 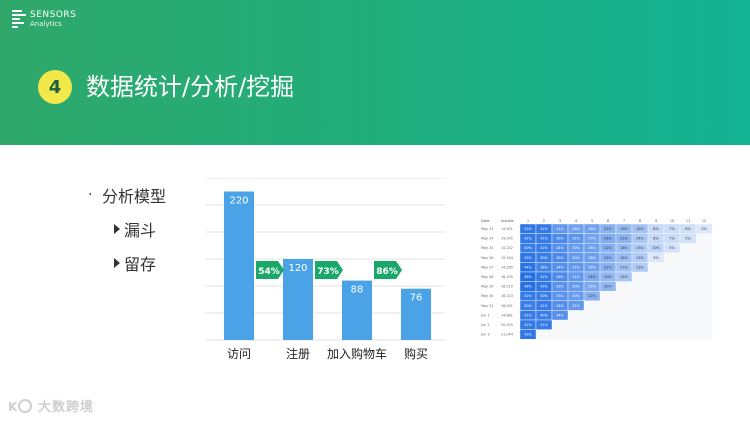 What do you see at coordinates (388, 270) in the screenshot?
I see `conversion-arrow` at bounding box center [388, 270].